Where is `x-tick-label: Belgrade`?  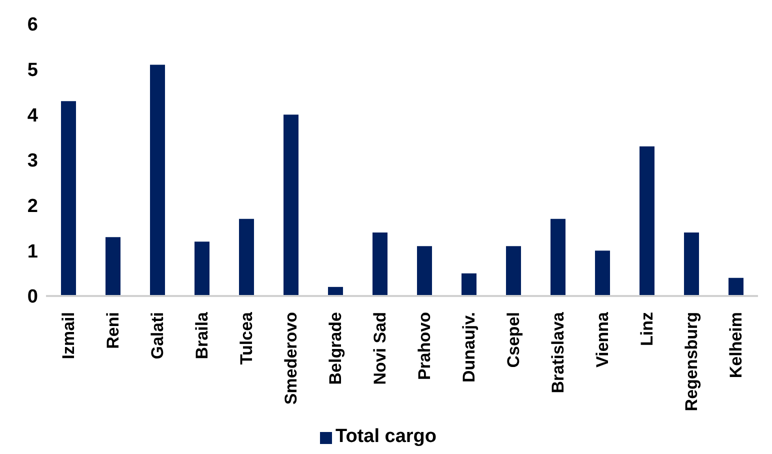 x-tick-label: Belgrade is located at coordinates (335, 348).